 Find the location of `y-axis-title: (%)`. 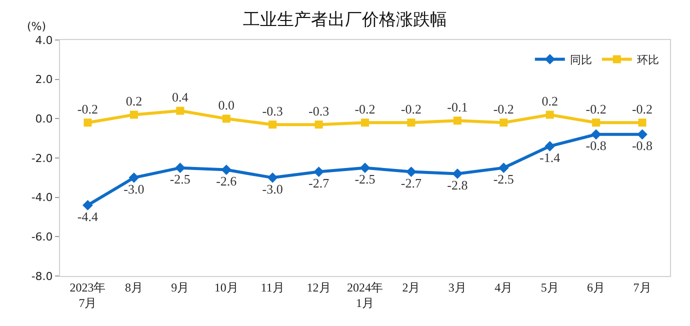

y-axis-title: (%) is located at coordinates (36, 26).